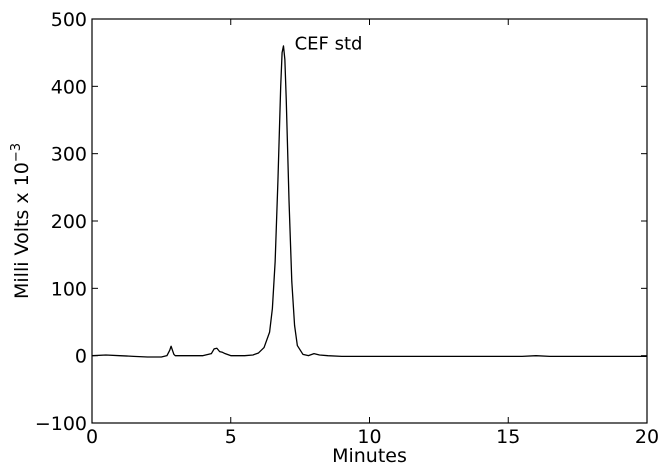 This screenshot has width=662, height=465. I want to click on x-tick-label: 5, so click(231, 437).